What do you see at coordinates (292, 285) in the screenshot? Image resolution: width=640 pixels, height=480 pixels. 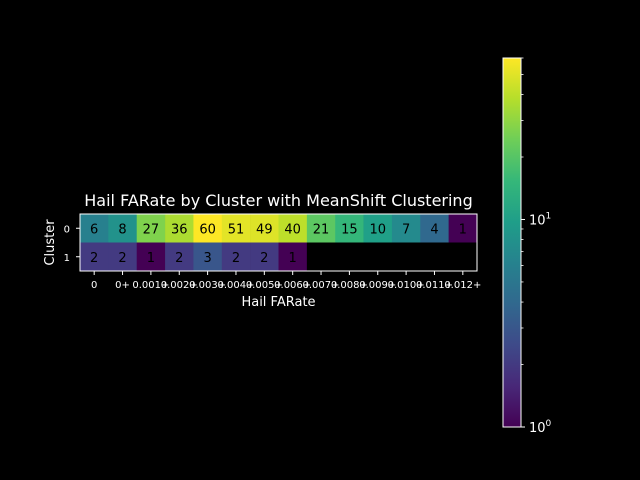 I see `x-tick-label: 0.006+` at bounding box center [292, 285].